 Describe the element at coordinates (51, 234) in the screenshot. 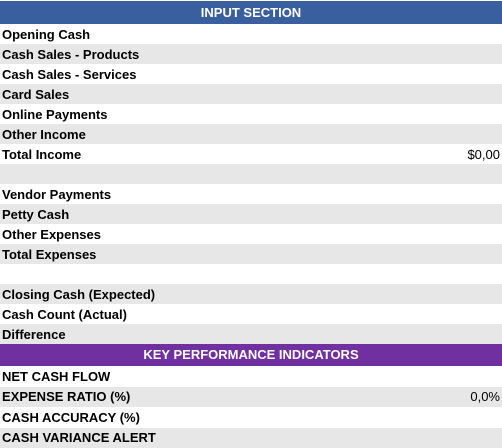

I see `row-label: Other Expenses` at that location.